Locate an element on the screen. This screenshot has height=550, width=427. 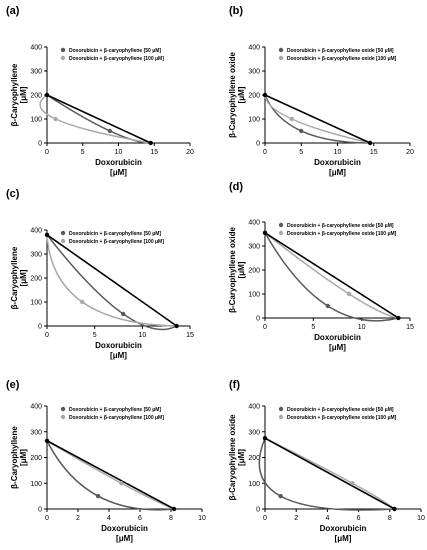
panel-label: (c) is located at coordinates (13, 194).